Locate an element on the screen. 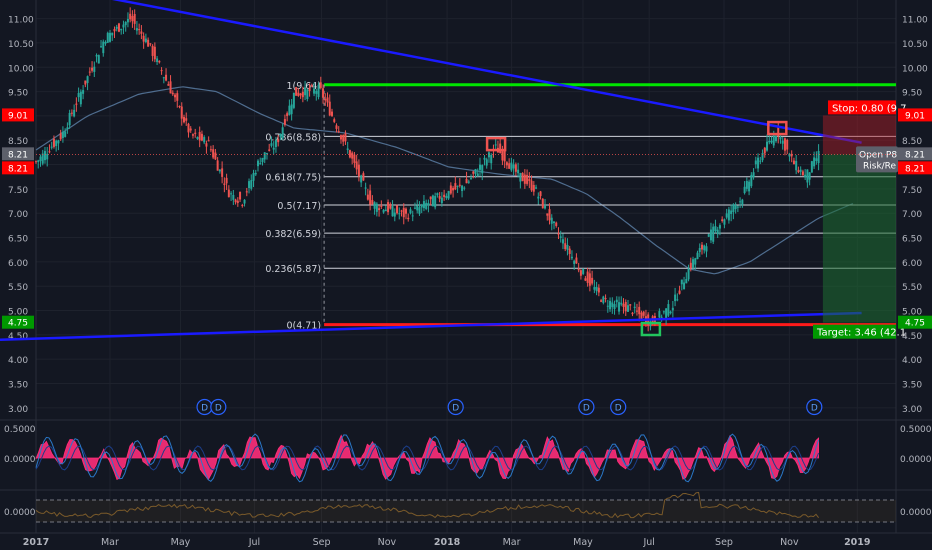 This screenshot has width=932, height=550. osc1-tick-right: 0.0000 is located at coordinates (916, 460).